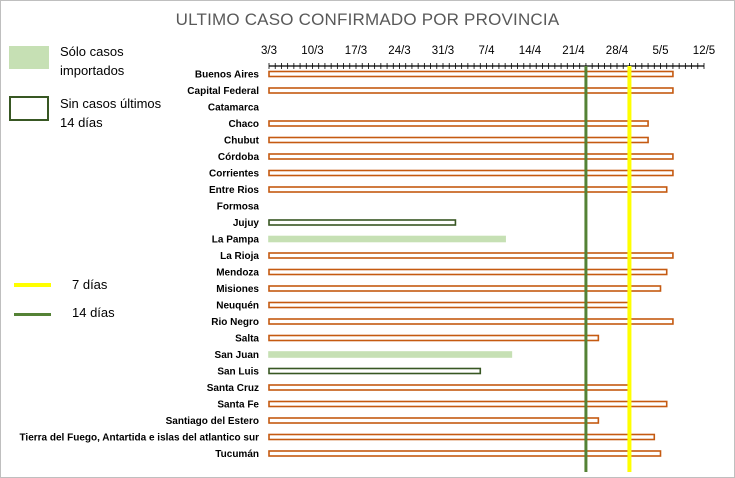  Describe the element at coordinates (92, 70) in the screenshot. I see `legend-imported-label-2: importados` at that location.